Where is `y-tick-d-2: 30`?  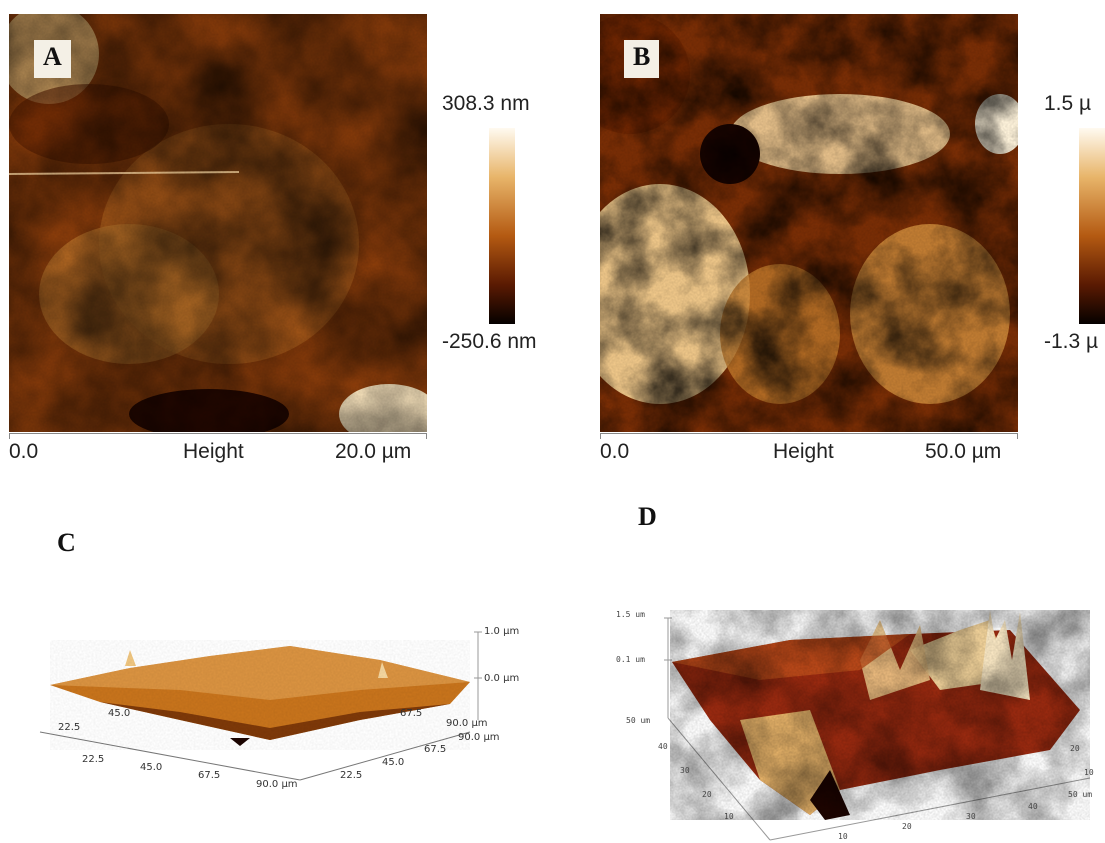 y-tick-d-2: 30 is located at coordinates (685, 770).